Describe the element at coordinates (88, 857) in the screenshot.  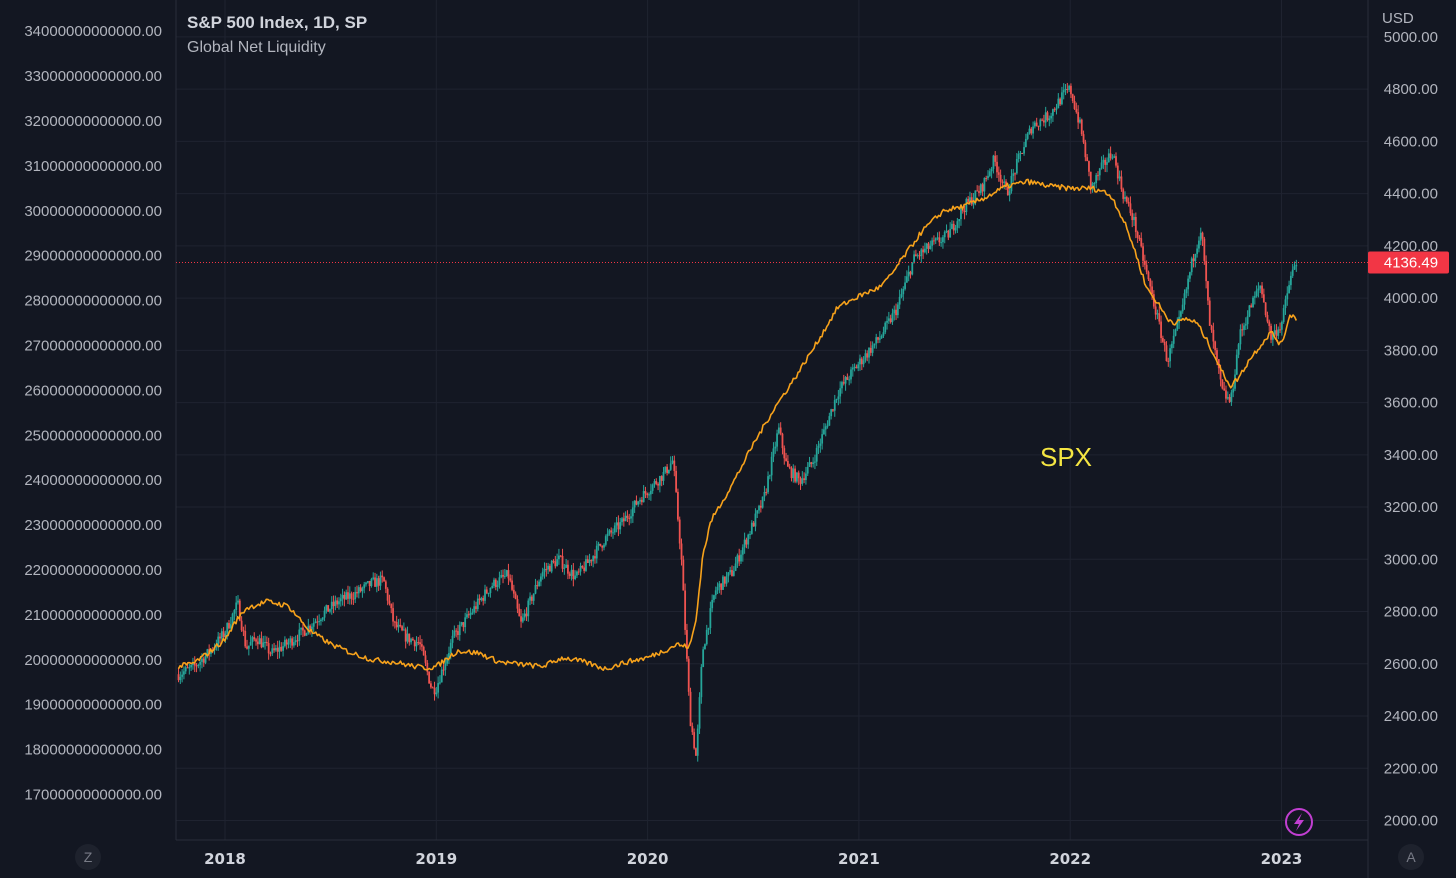
I see `zoom-button: Z` at that location.